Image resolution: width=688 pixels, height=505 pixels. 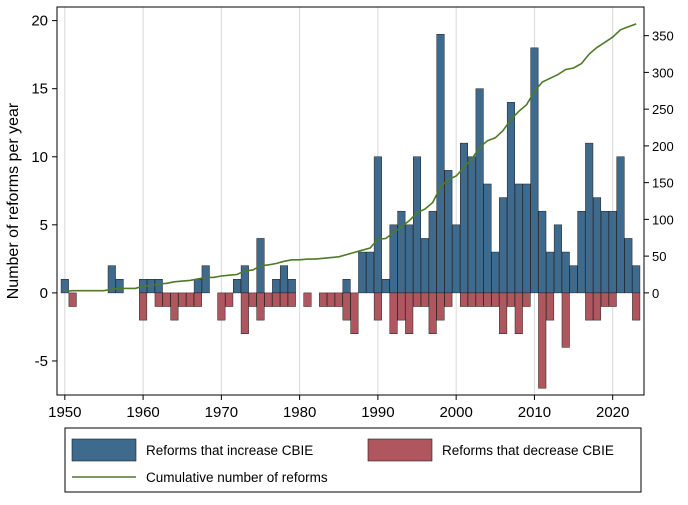 What do you see at coordinates (39, 157) in the screenshot?
I see `y-tick-label: 10` at bounding box center [39, 157].